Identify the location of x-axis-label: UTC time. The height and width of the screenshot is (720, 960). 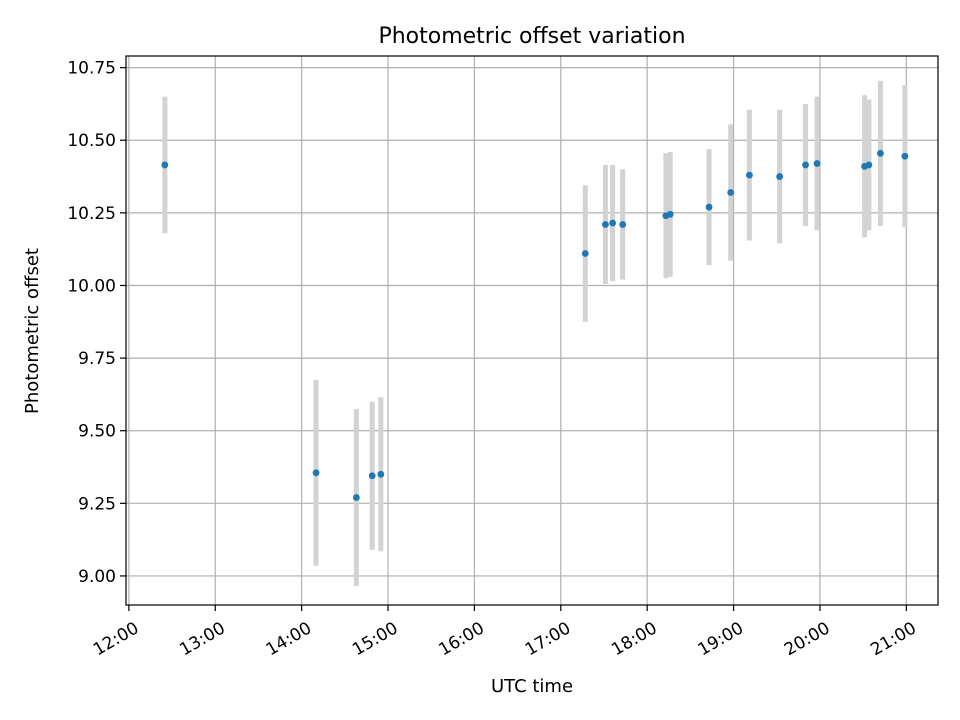
(532, 686).